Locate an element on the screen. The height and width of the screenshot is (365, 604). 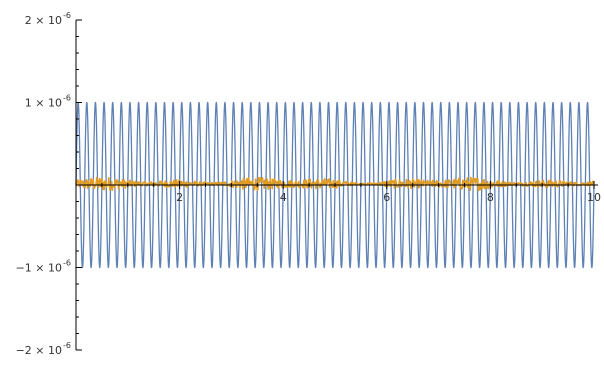
x-tick-label: 6 is located at coordinates (386, 197).